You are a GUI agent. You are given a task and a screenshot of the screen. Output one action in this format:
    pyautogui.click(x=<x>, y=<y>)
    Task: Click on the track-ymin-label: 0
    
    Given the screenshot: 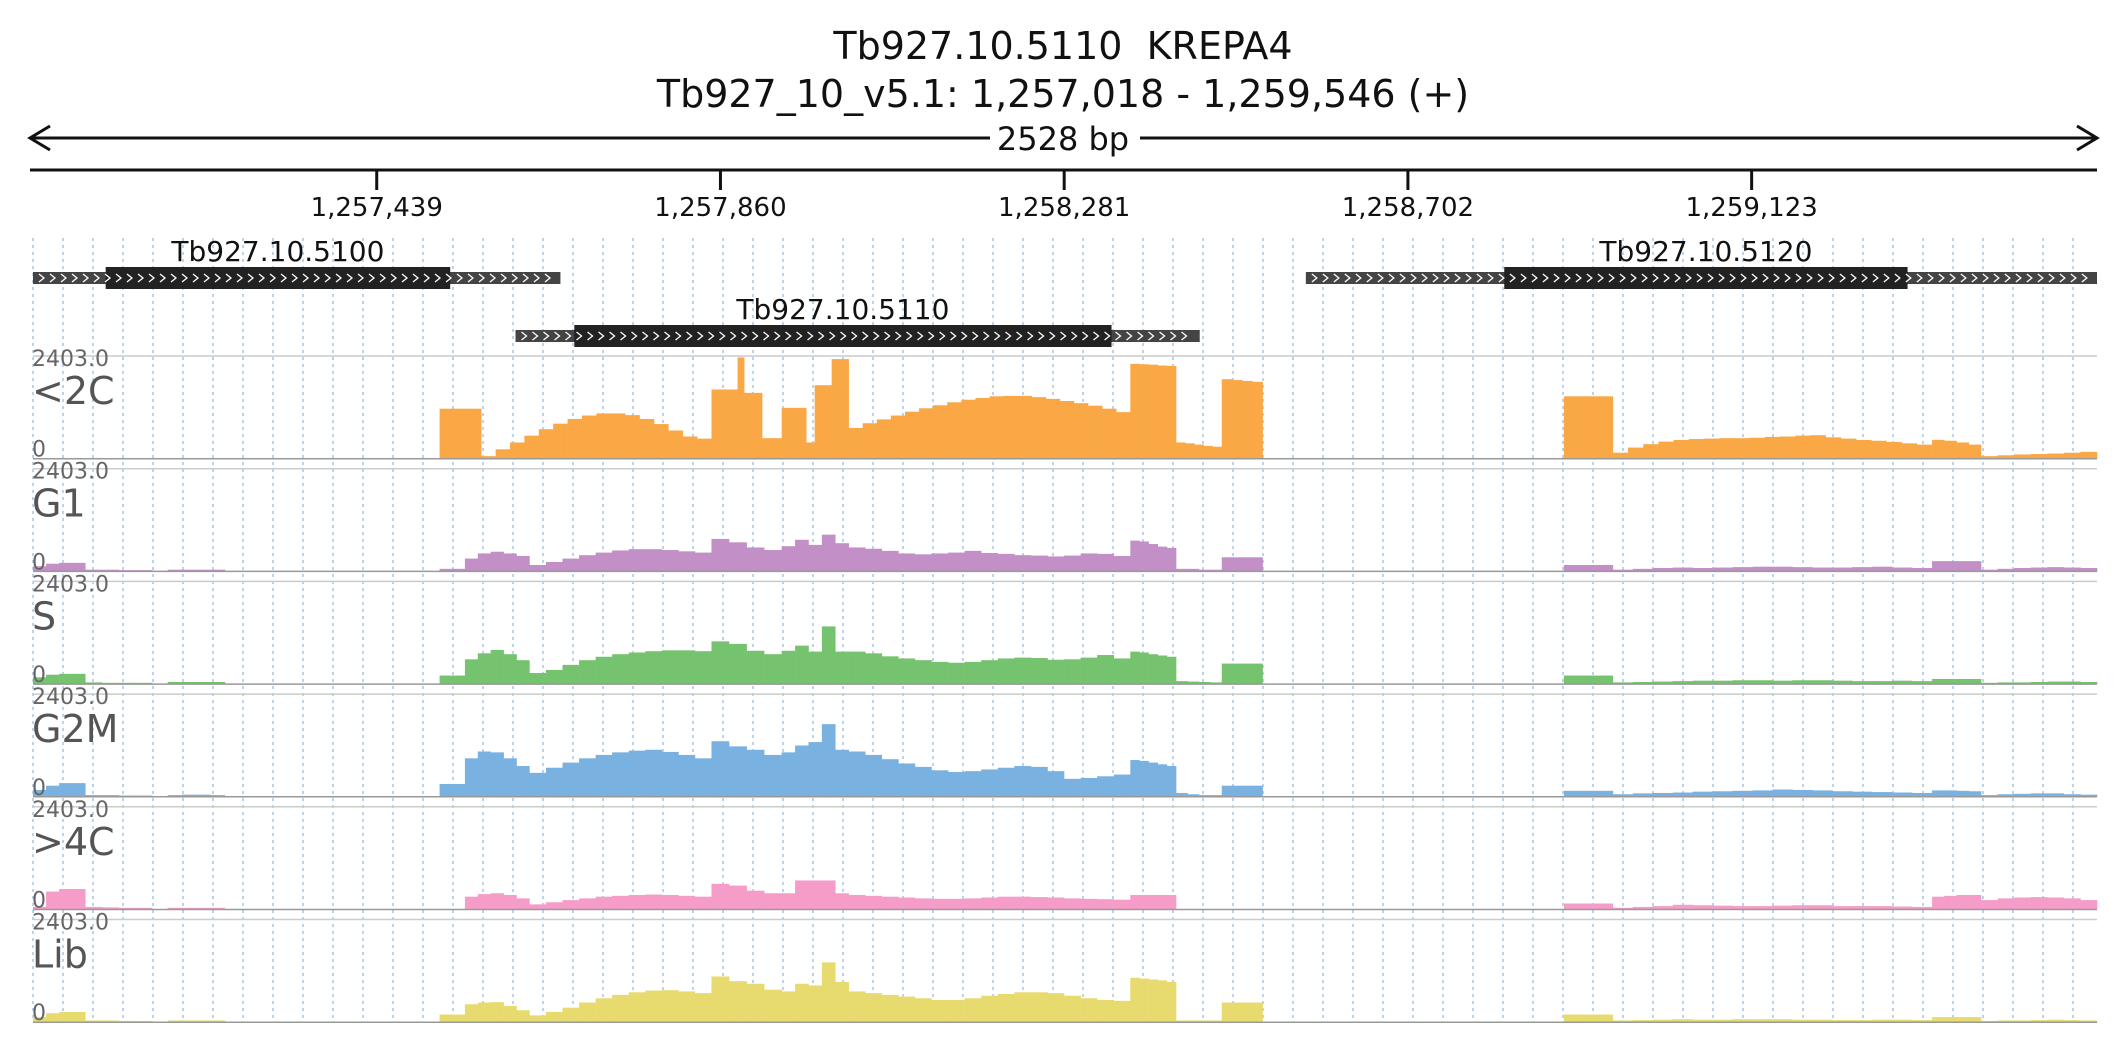 What is the action you would take?
    pyautogui.click(x=39, y=1013)
    